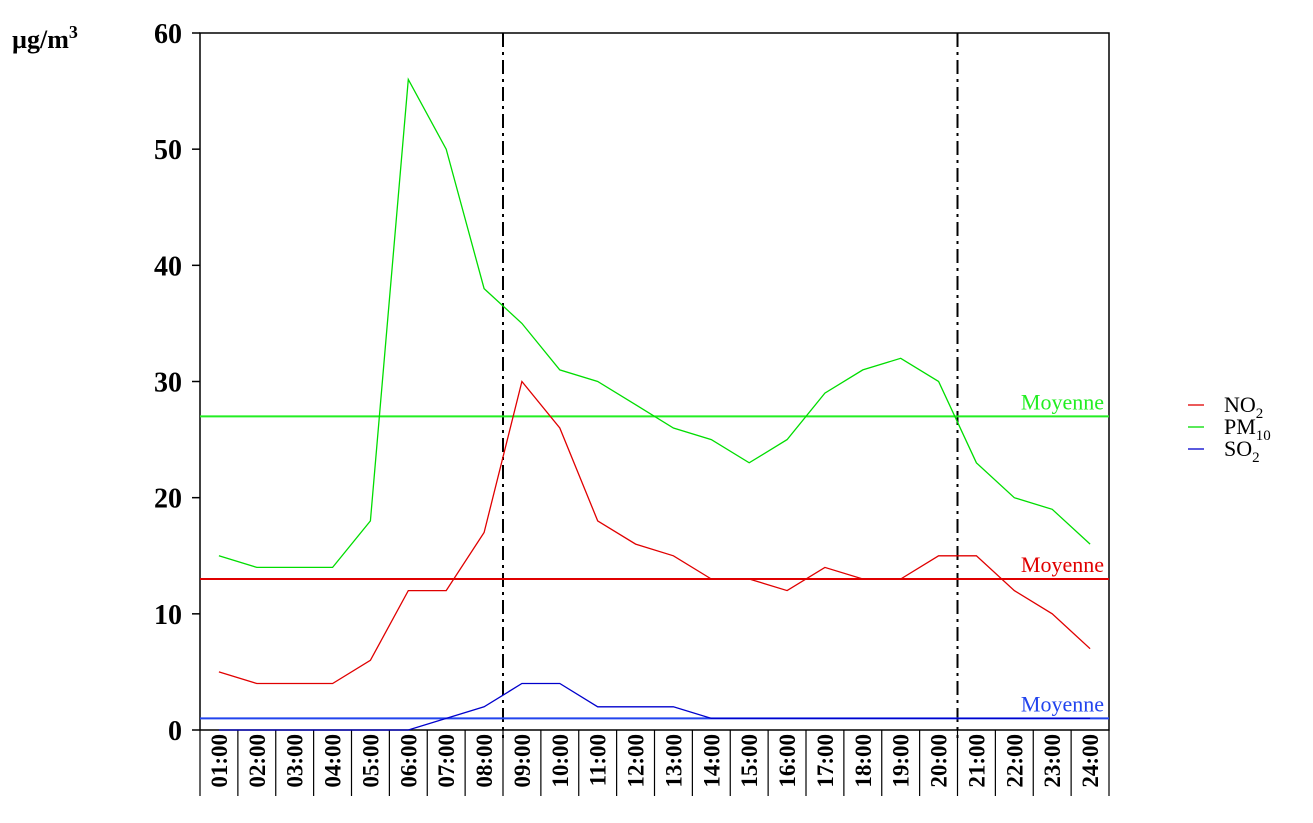  What do you see at coordinates (168, 499) in the screenshot?
I see `y-tick-label: 20` at bounding box center [168, 499].